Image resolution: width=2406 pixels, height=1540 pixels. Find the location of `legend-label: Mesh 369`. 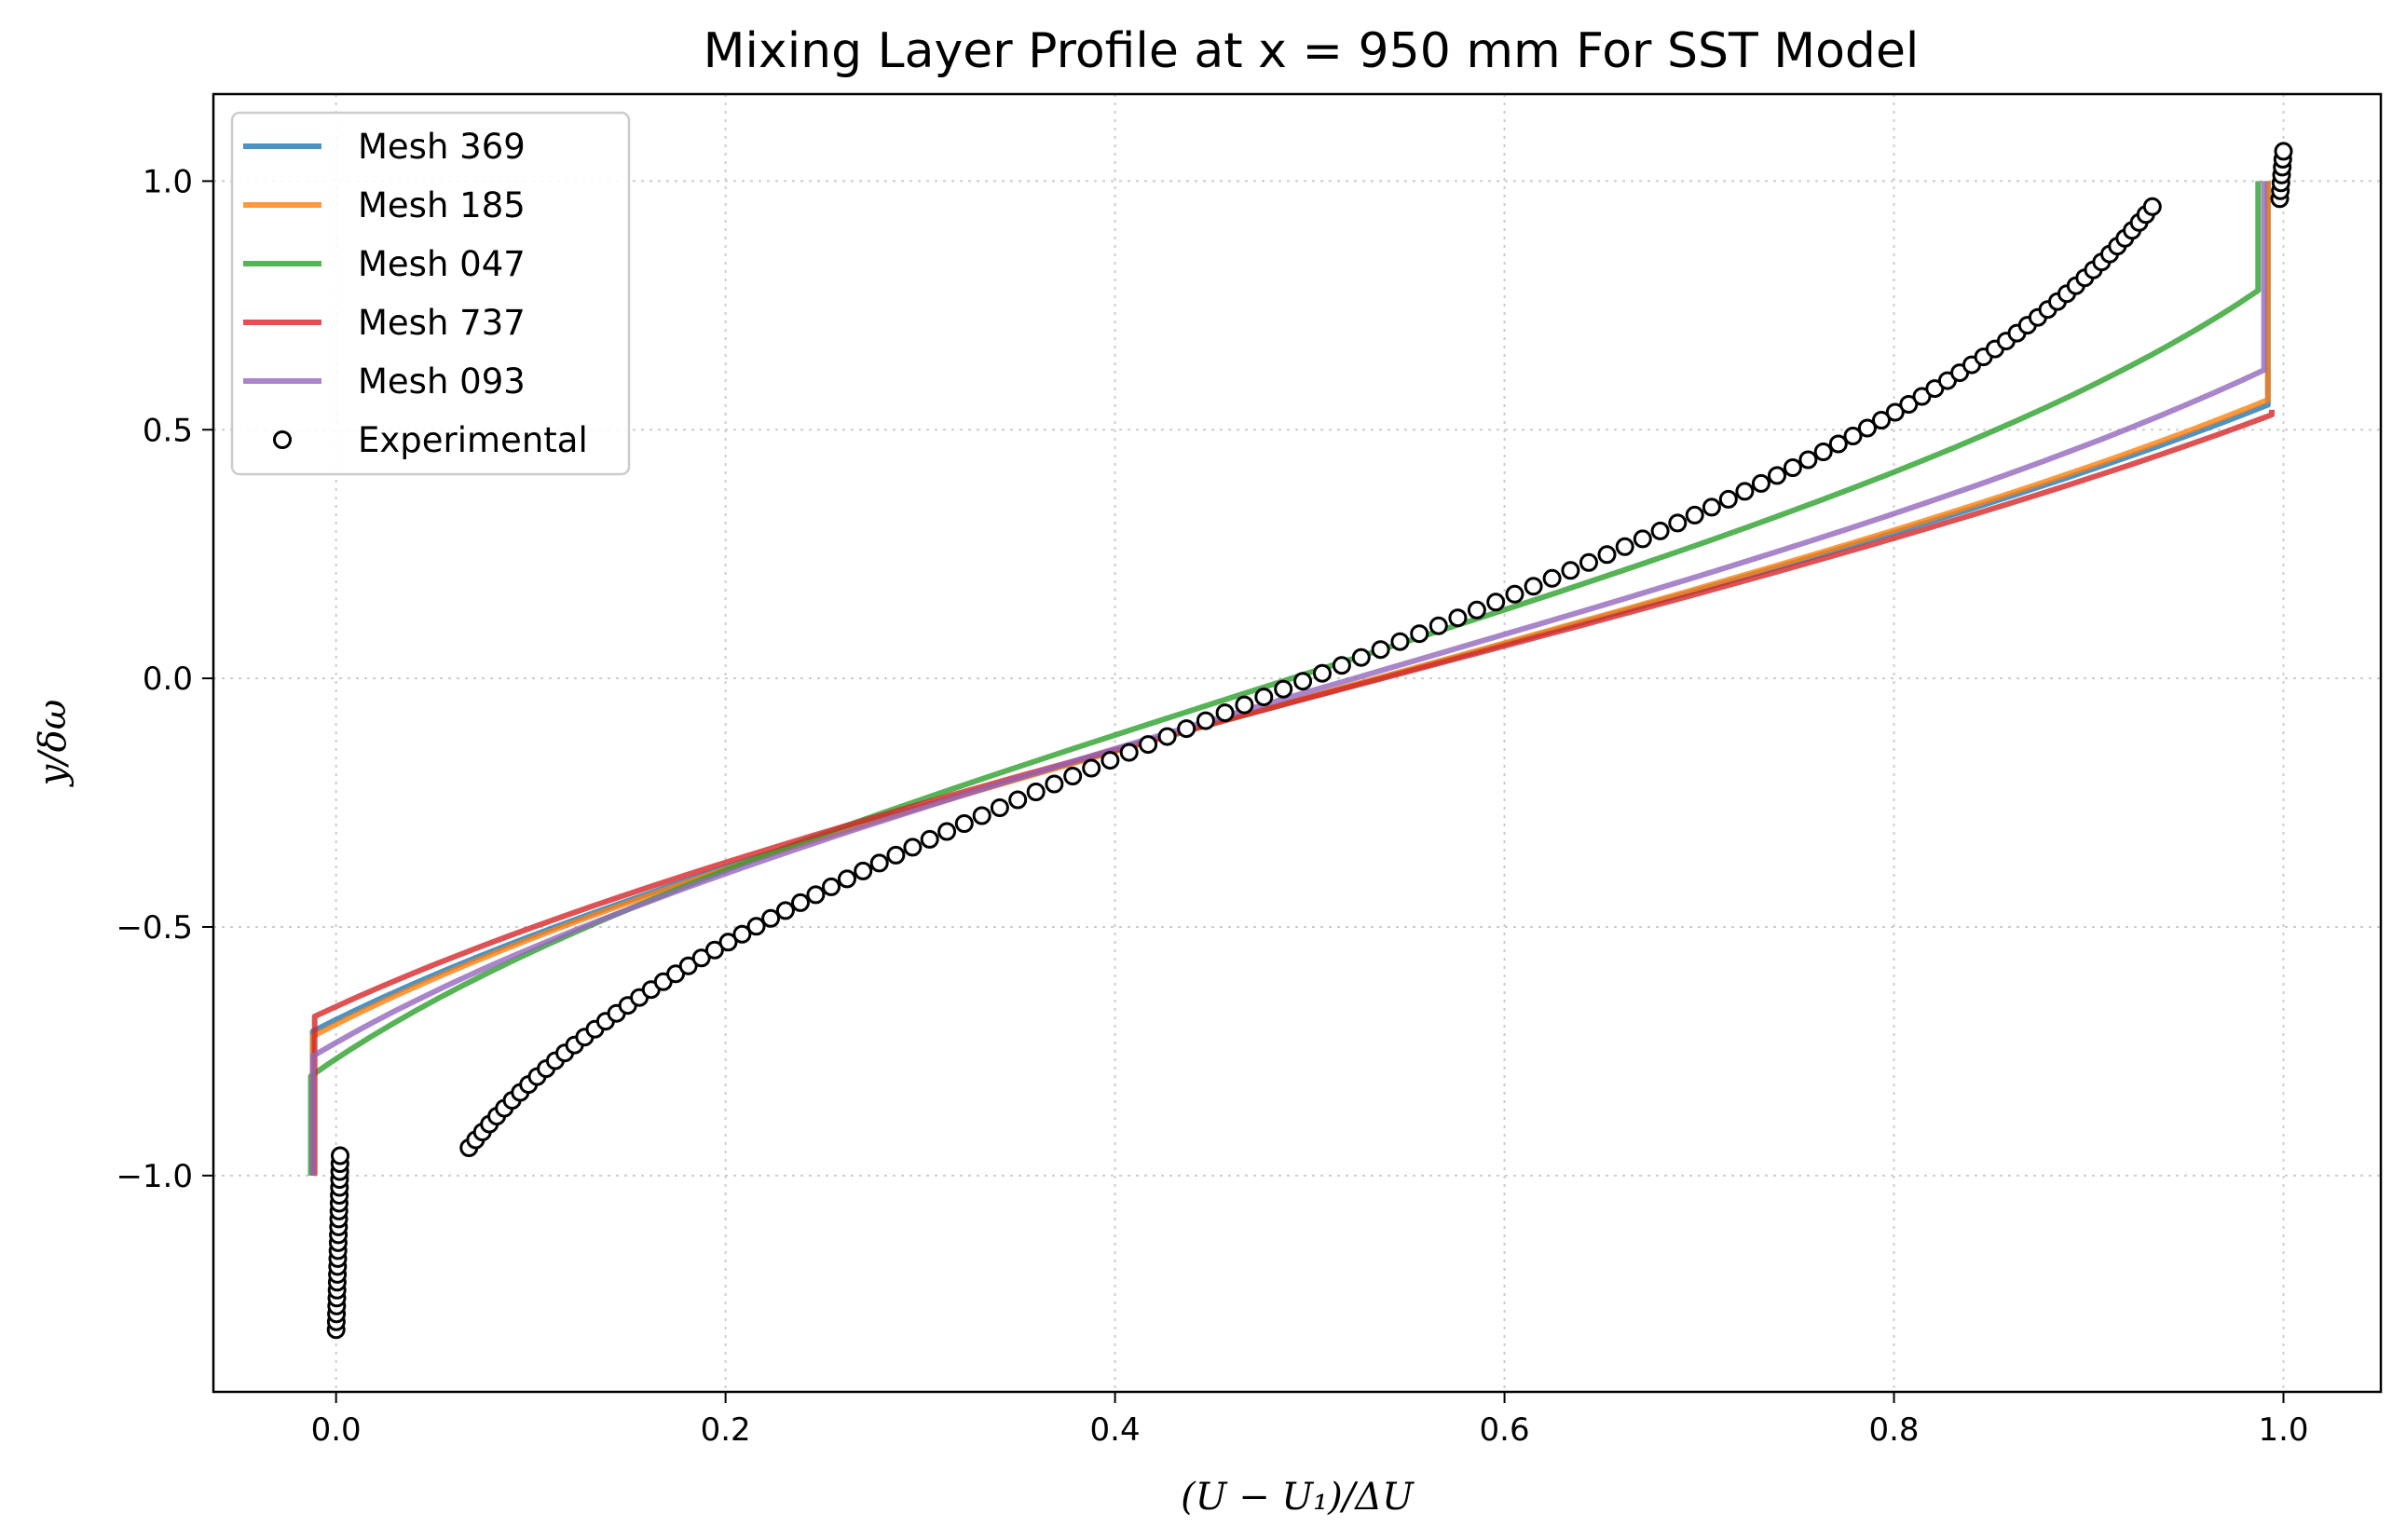

legend-label: Mesh 369 is located at coordinates (442, 147).